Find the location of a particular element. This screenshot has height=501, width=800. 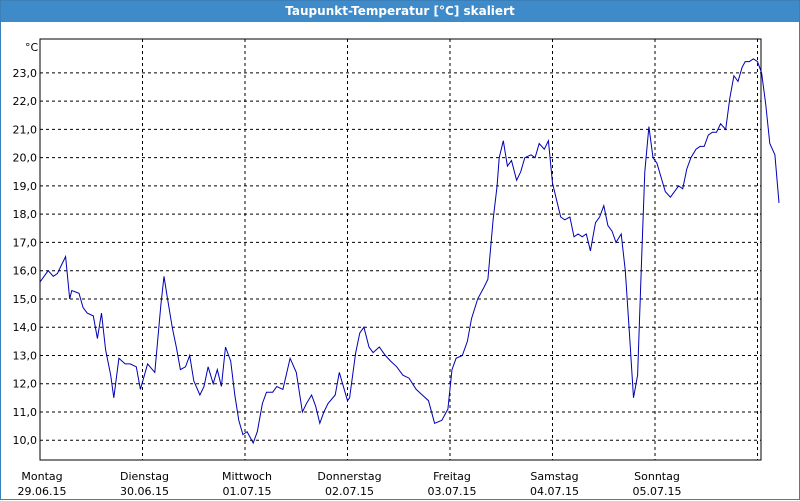

x-tick-day-label: Samstag is located at coordinates (554, 476).